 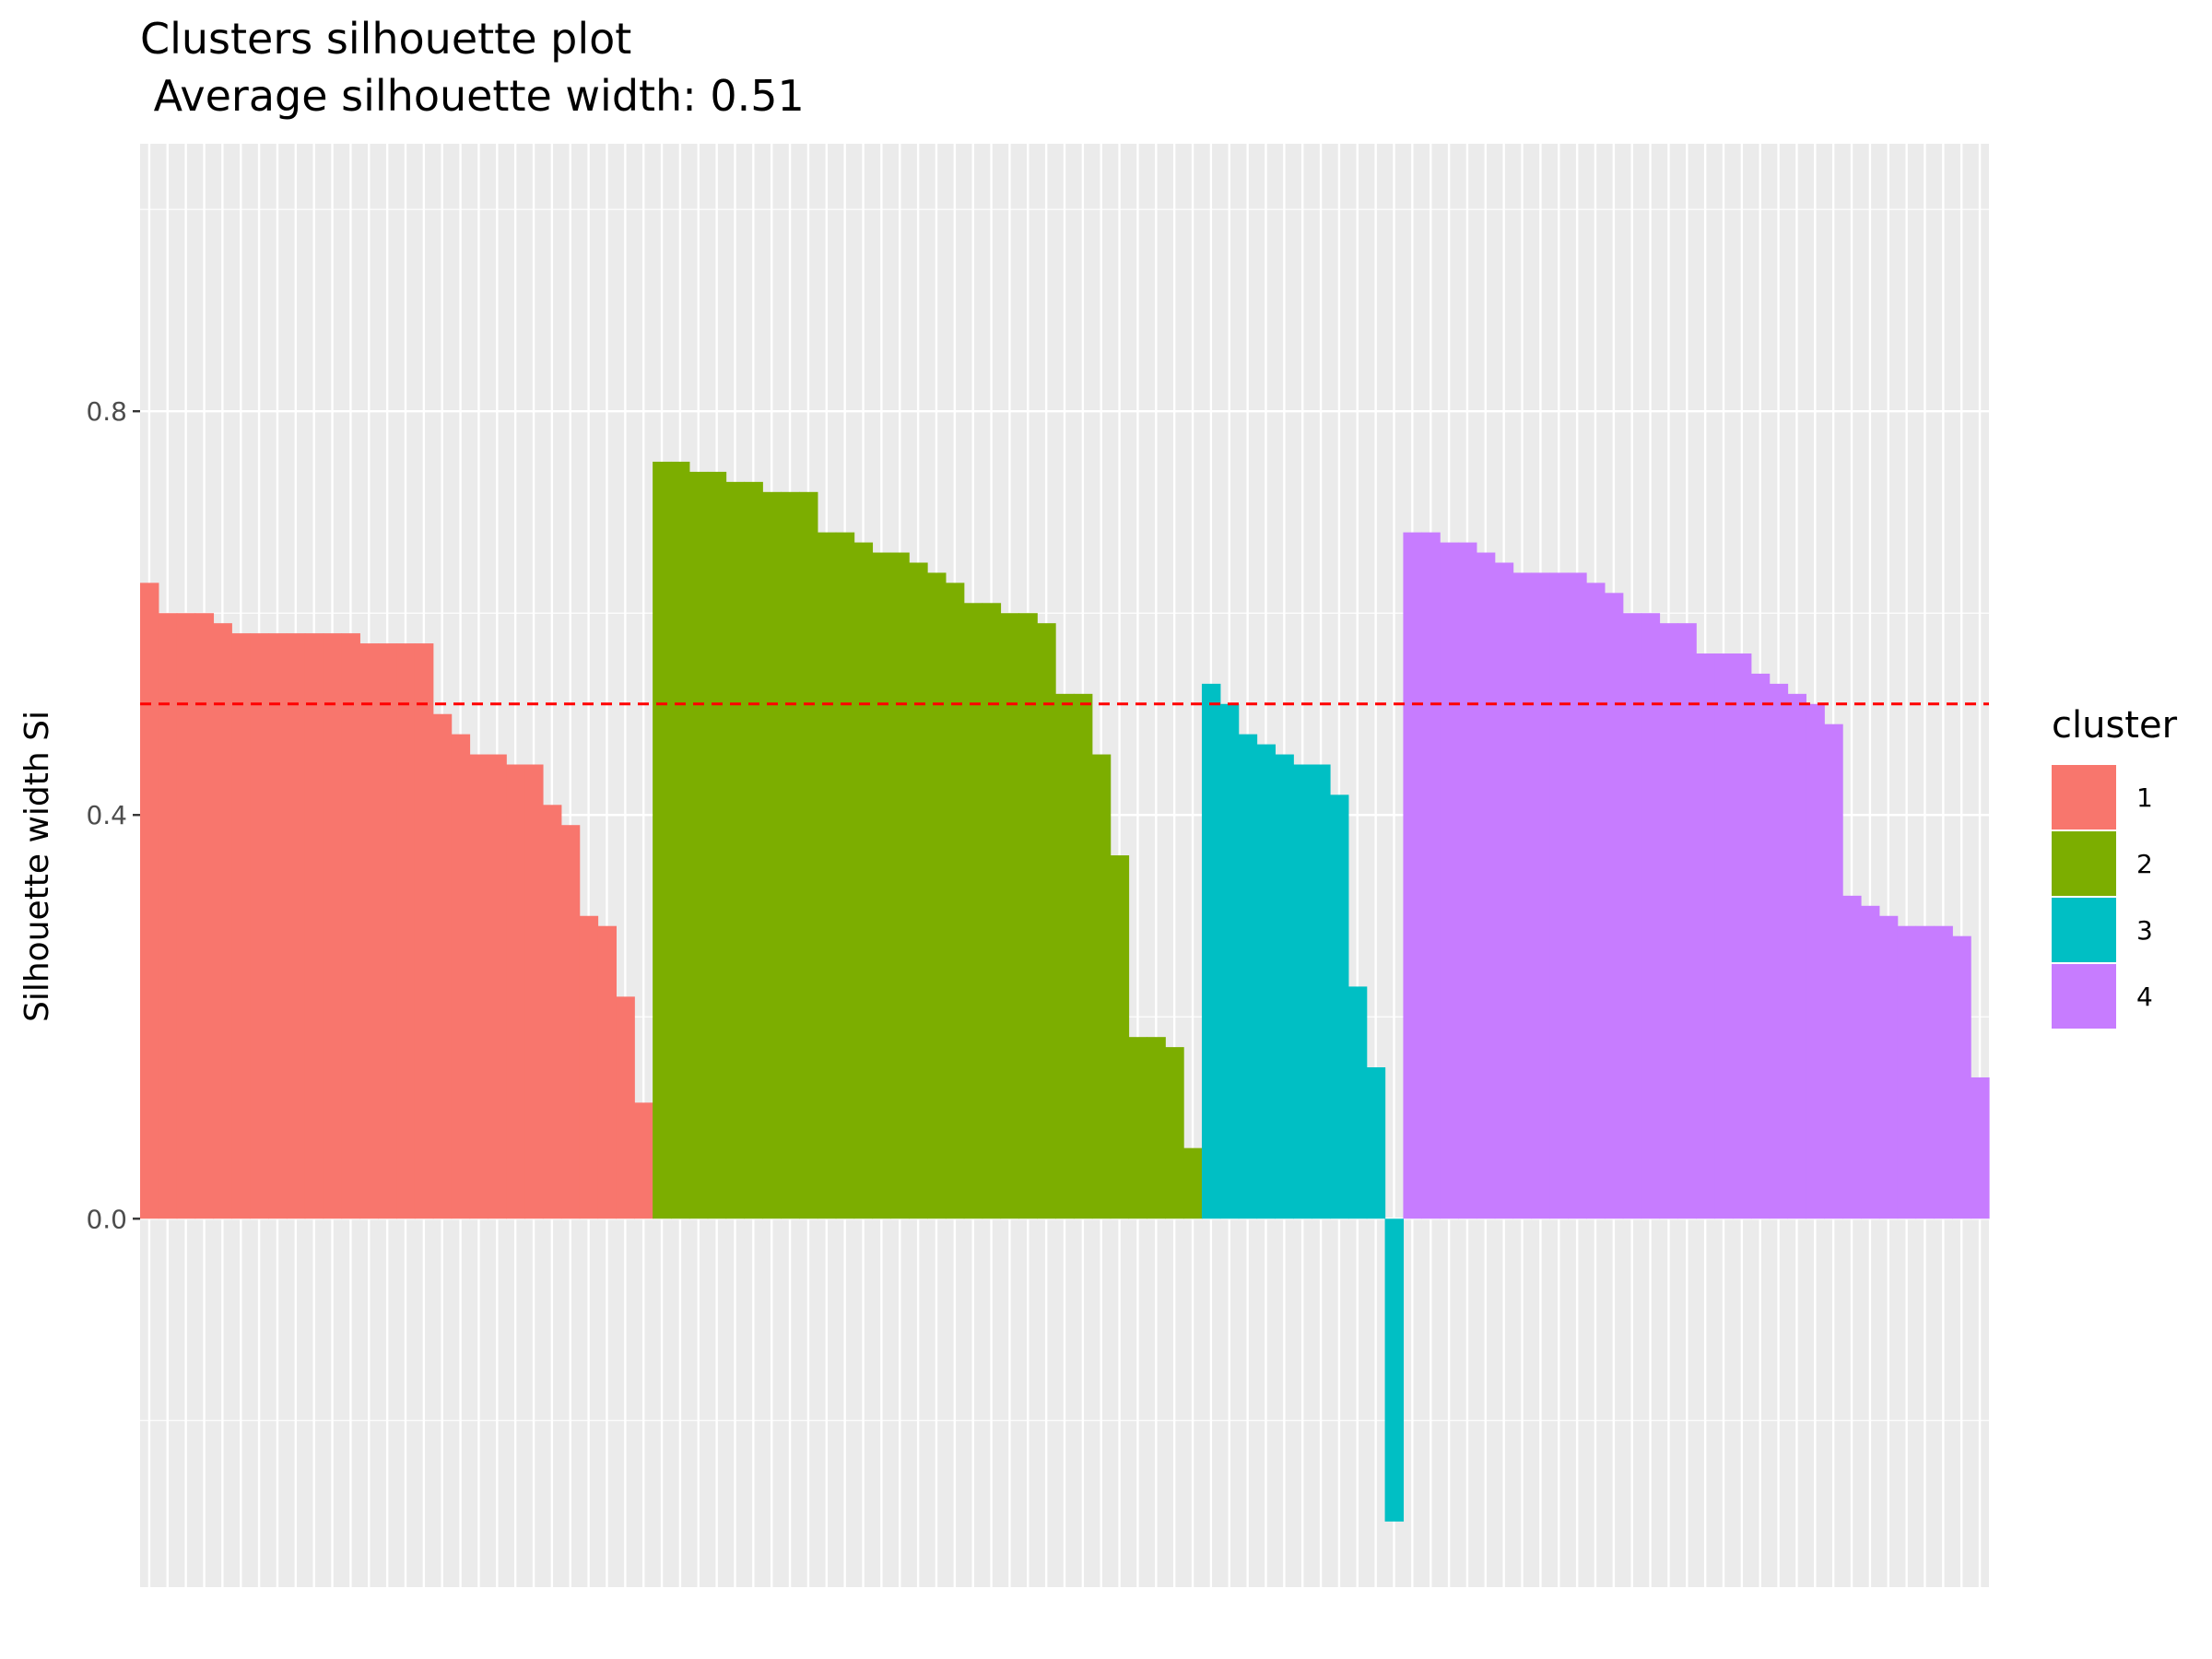 What do you see at coordinates (2115, 725) in the screenshot?
I see `legend-title: cluster` at bounding box center [2115, 725].